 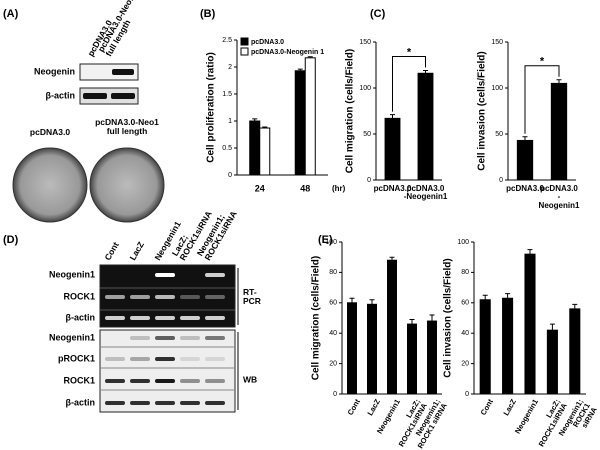 I want to click on row-label: Neogenin1, so click(x=72, y=337).